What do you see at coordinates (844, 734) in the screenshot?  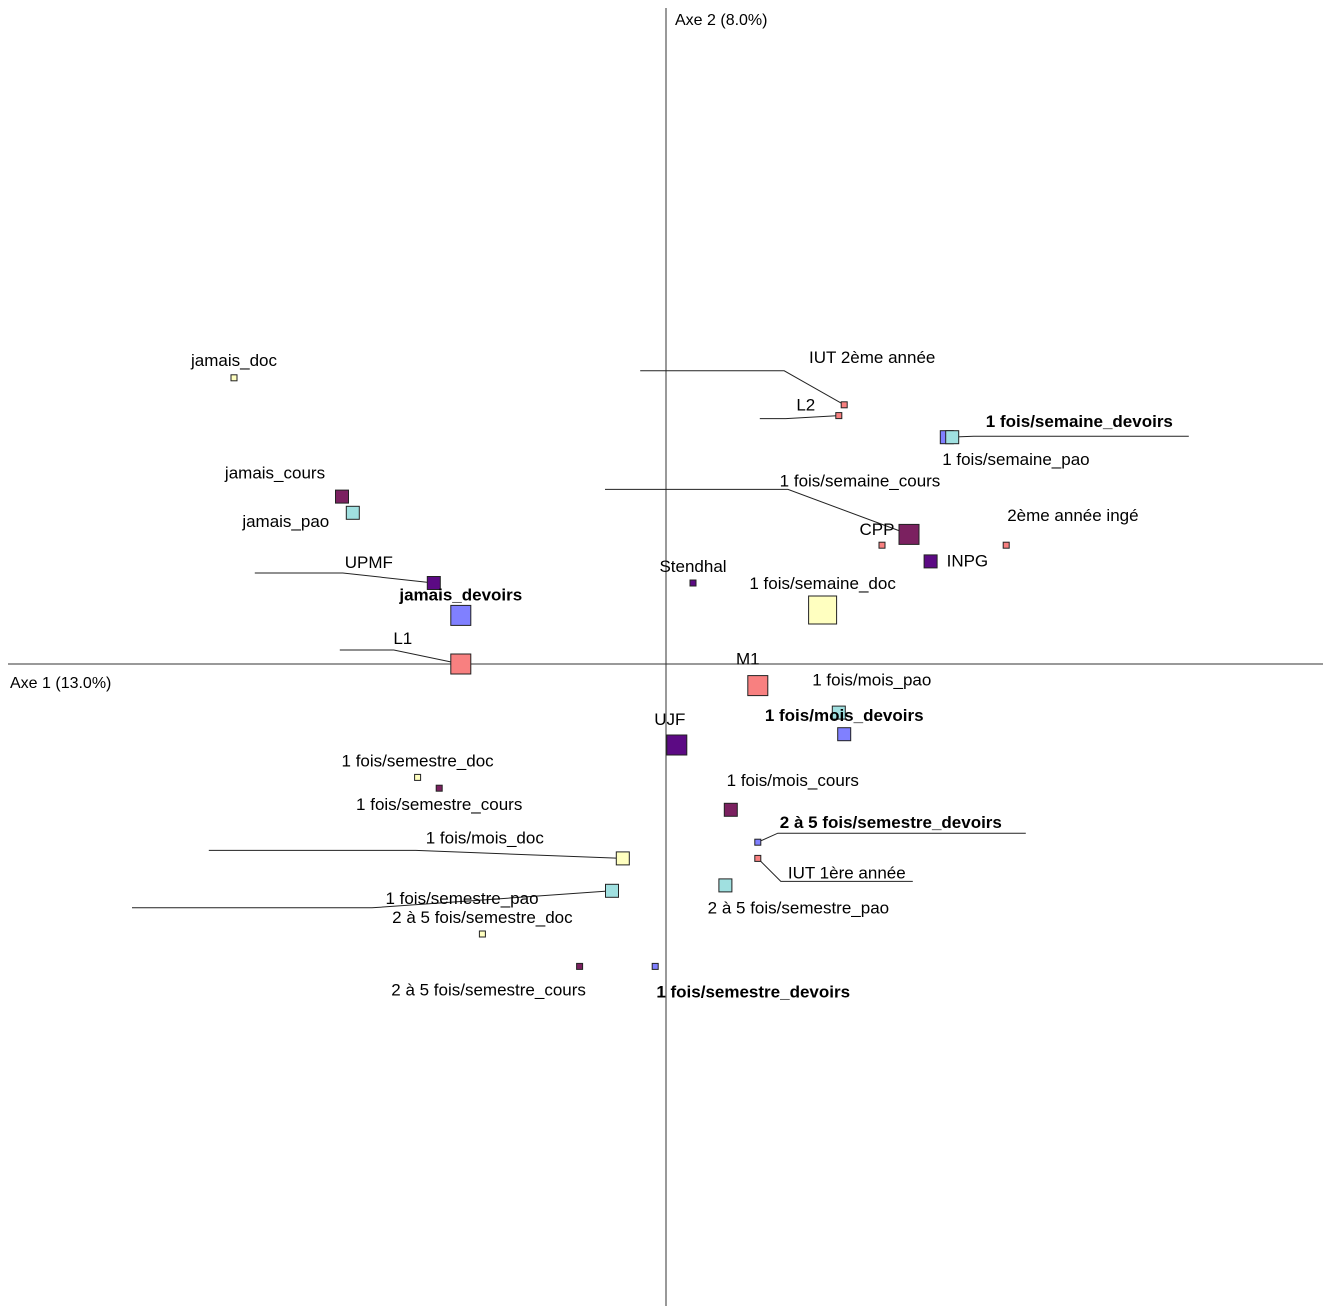 I see `point-marker-1-fois-mois-devoirs` at bounding box center [844, 734].